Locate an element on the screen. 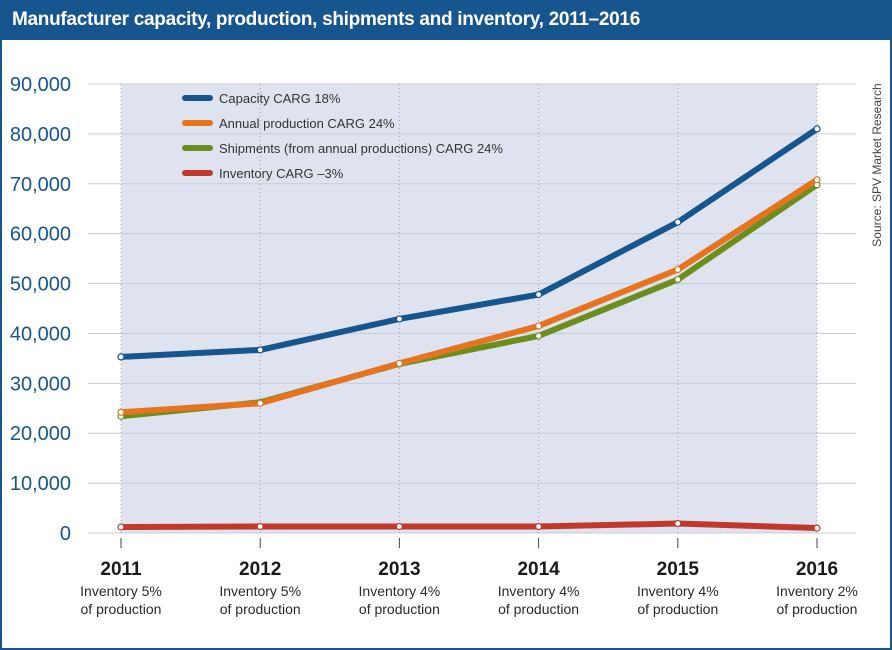 The image size is (892, 650). x-tick-label: 2016 is located at coordinates (817, 569).